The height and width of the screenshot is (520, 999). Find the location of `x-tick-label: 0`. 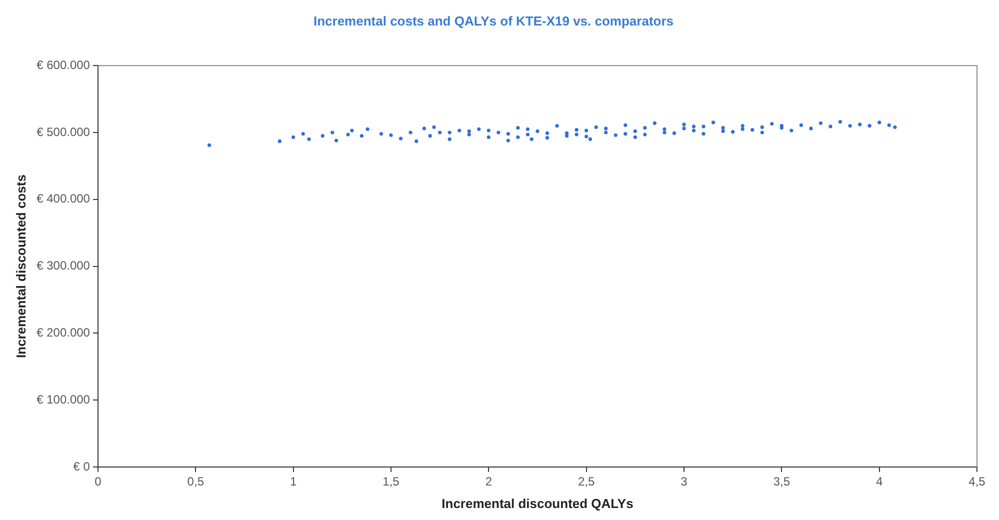

x-tick-label: 0 is located at coordinates (98, 481).